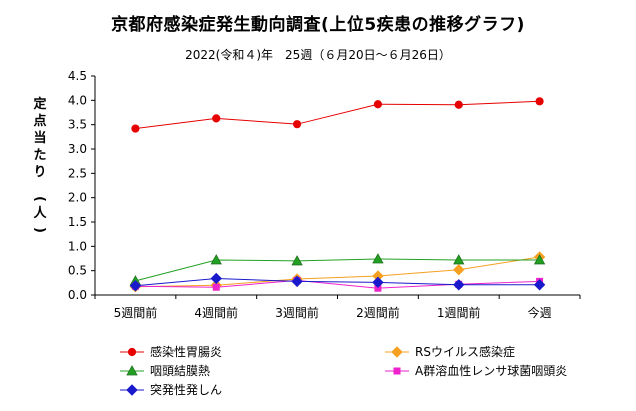 The image size is (636, 411). Describe the element at coordinates (186, 351) in the screenshot. I see `legend-label: 感染性胃腸炎` at that location.